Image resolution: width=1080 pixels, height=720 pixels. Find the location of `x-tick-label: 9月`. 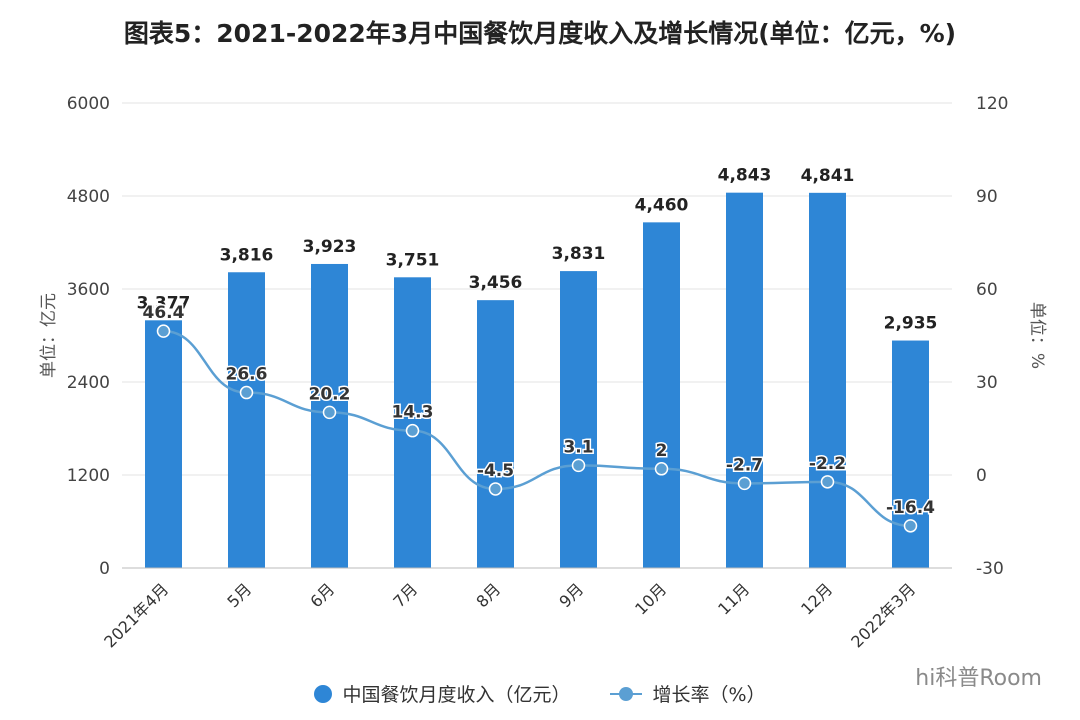

x-tick-label: 9月 is located at coordinates (571, 595).